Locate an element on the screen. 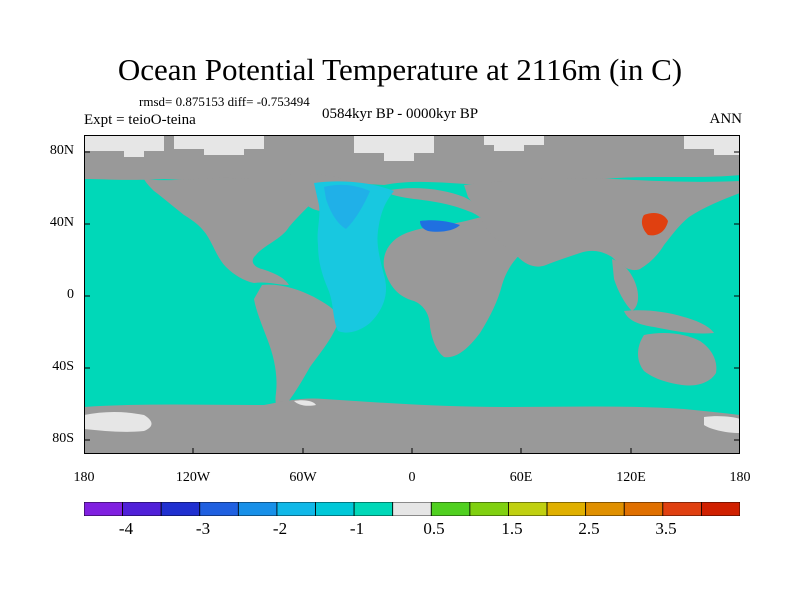 The width and height of the screenshot is (800, 600). lat-label-0: 0 is located at coordinates (70, 294).